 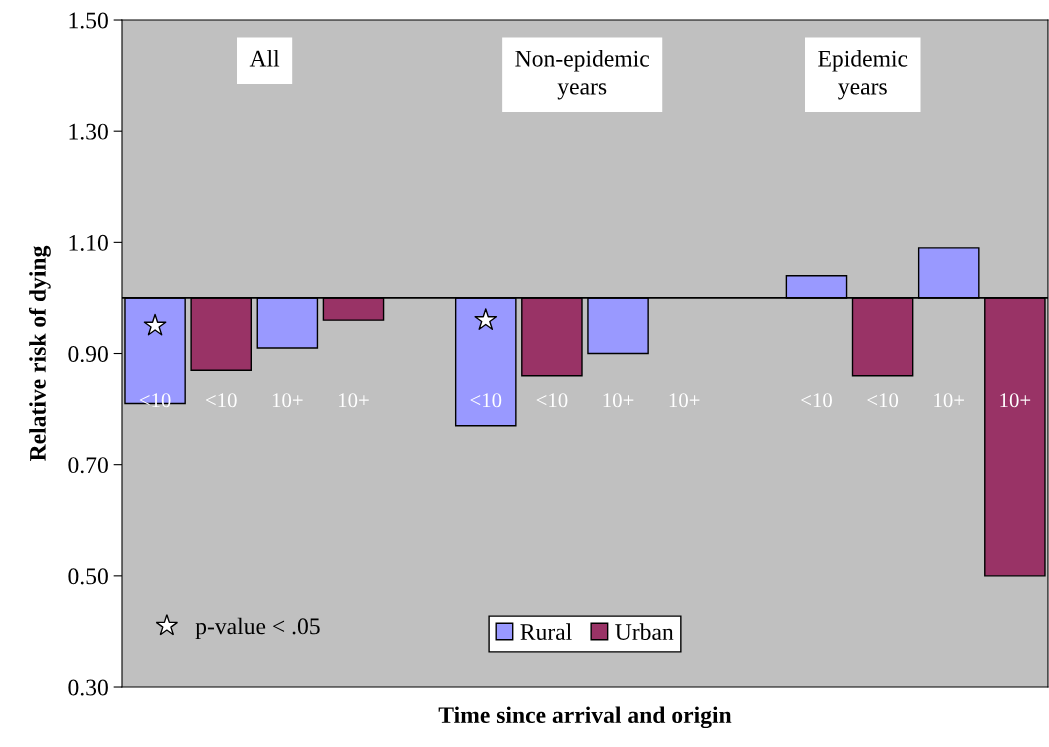 I want to click on y-tick-label: 1.50, so click(x=88, y=20).